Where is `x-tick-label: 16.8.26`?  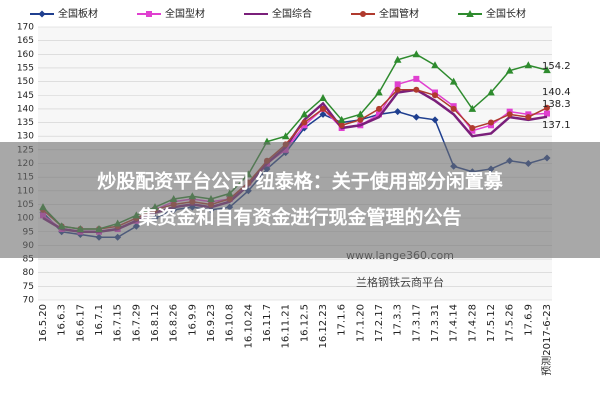 x-tick-label: 16.8.26 is located at coordinates (174, 323).